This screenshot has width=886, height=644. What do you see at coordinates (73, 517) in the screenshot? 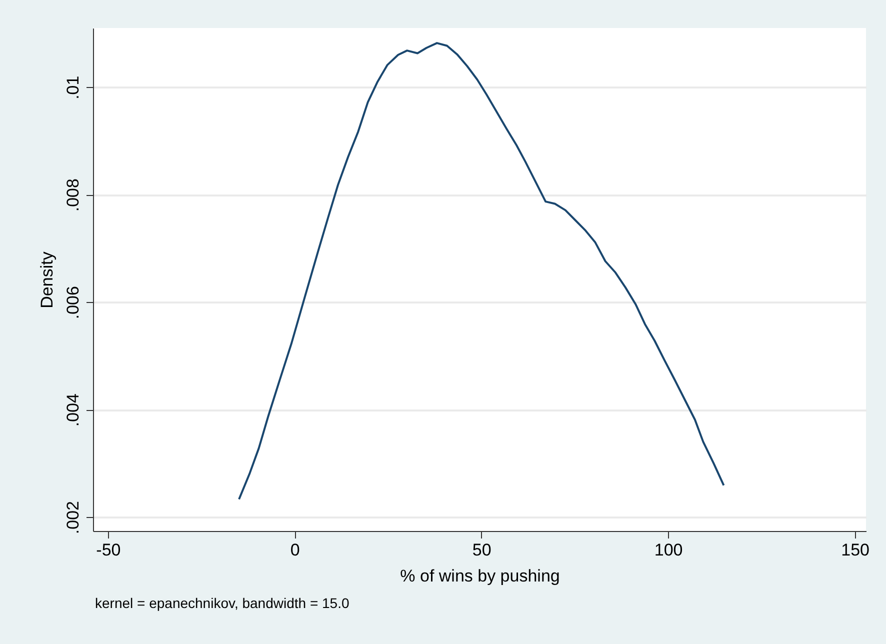
I see `y-tick-label: .002` at bounding box center [73, 517].